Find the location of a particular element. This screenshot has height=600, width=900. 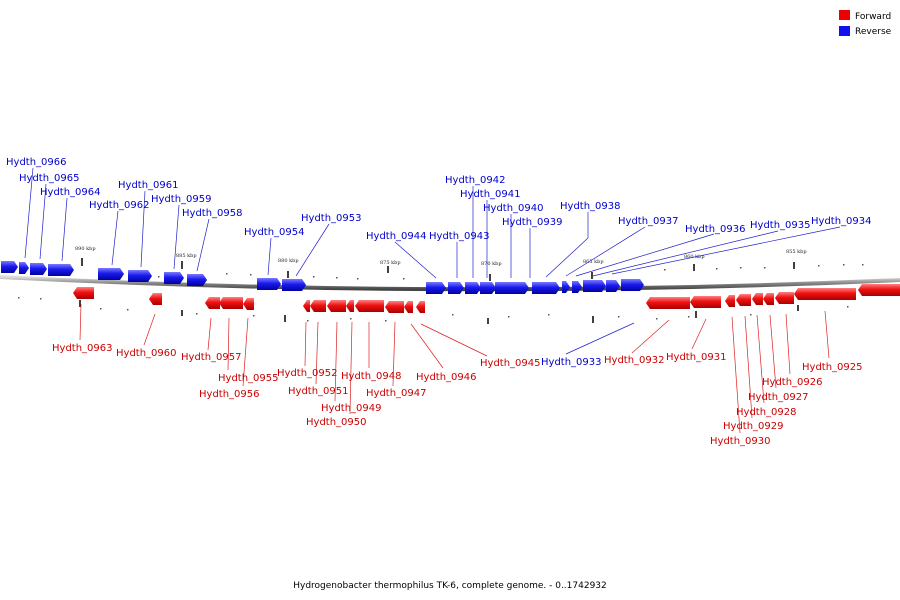

gene-label: Hydth_0965 is located at coordinates (49, 178).